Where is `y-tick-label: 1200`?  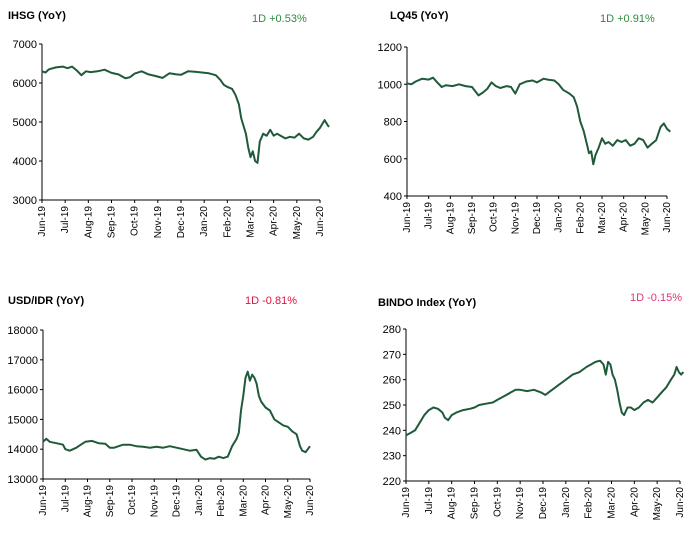
y-tick-label: 1200 is located at coordinates (390, 48).